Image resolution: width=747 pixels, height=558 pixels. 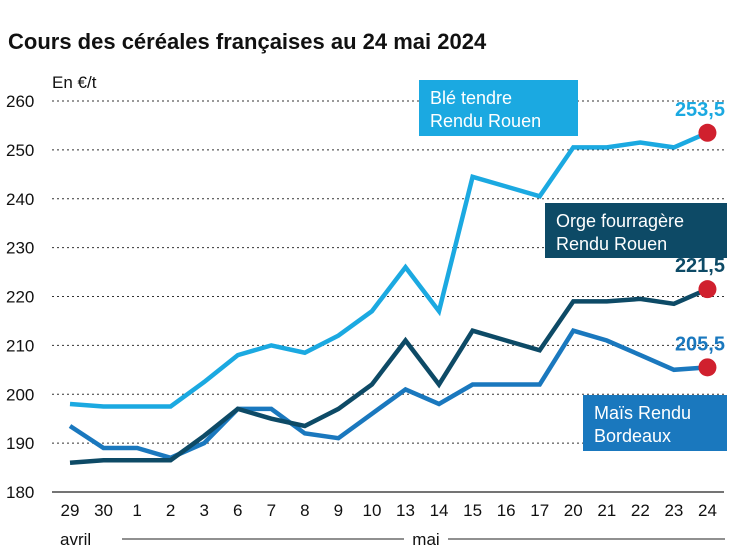 I want to click on month-label-background, so click(x=426, y=539).